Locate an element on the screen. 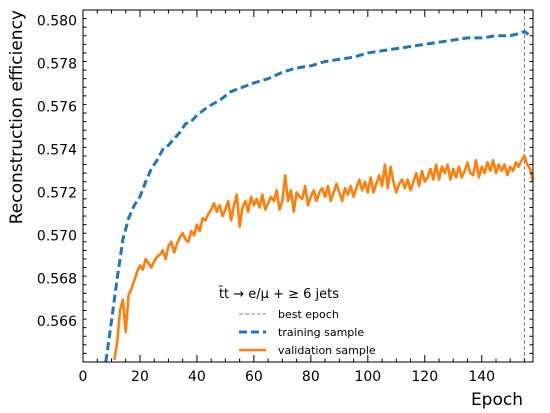  x-tick-label: 60 is located at coordinates (254, 377).